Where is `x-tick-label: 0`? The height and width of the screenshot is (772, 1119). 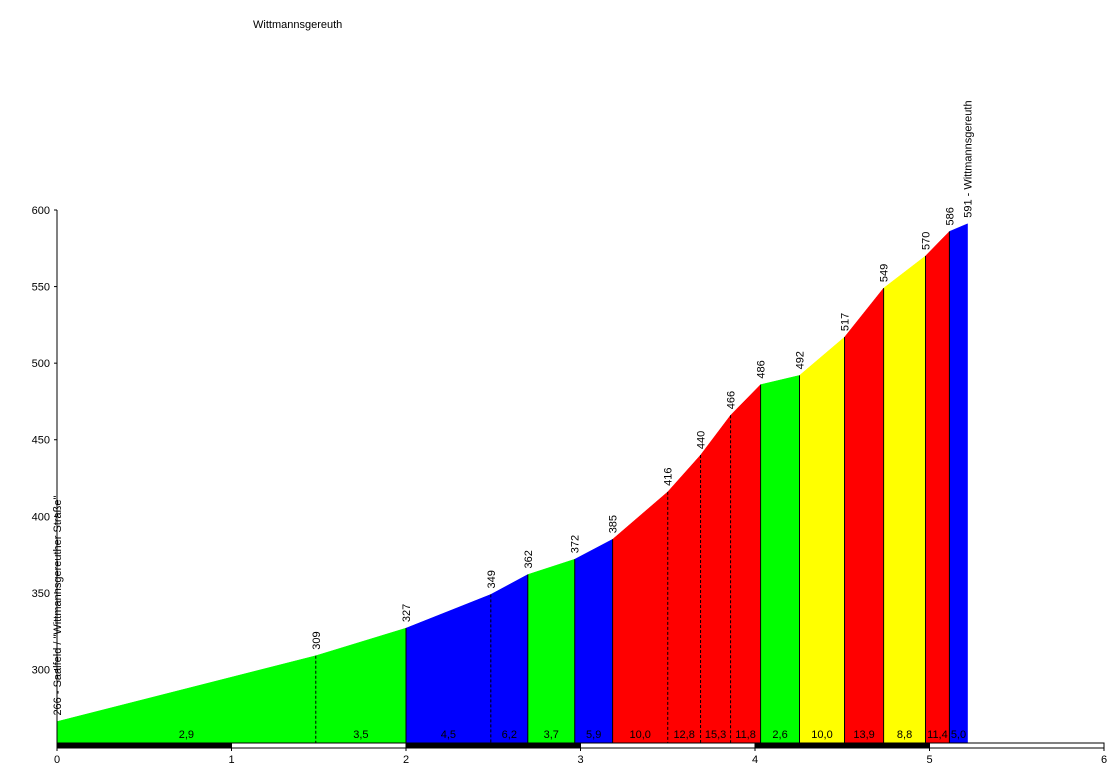 x-tick-label: 0 is located at coordinates (57, 760).